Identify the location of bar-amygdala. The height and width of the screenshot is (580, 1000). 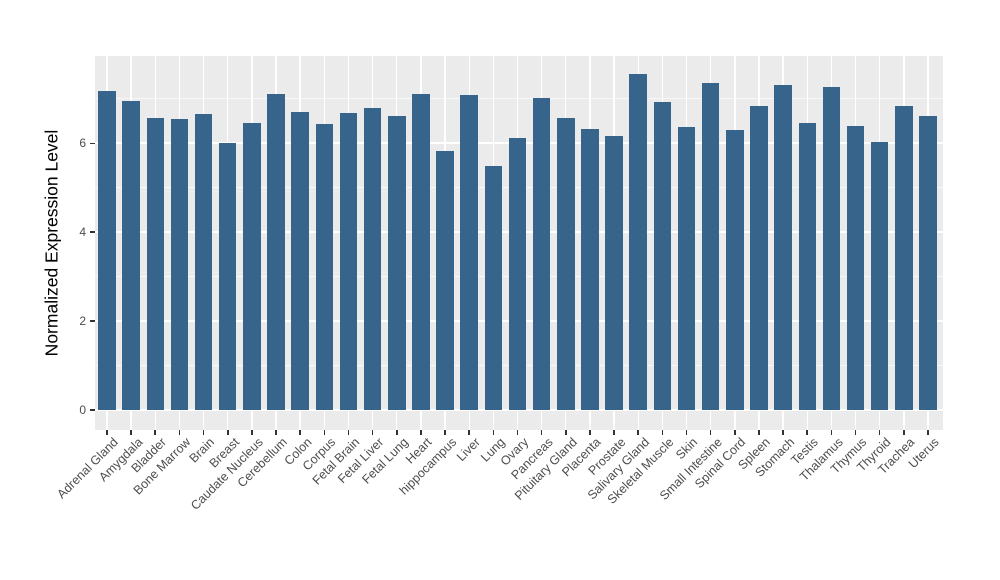
(131, 255).